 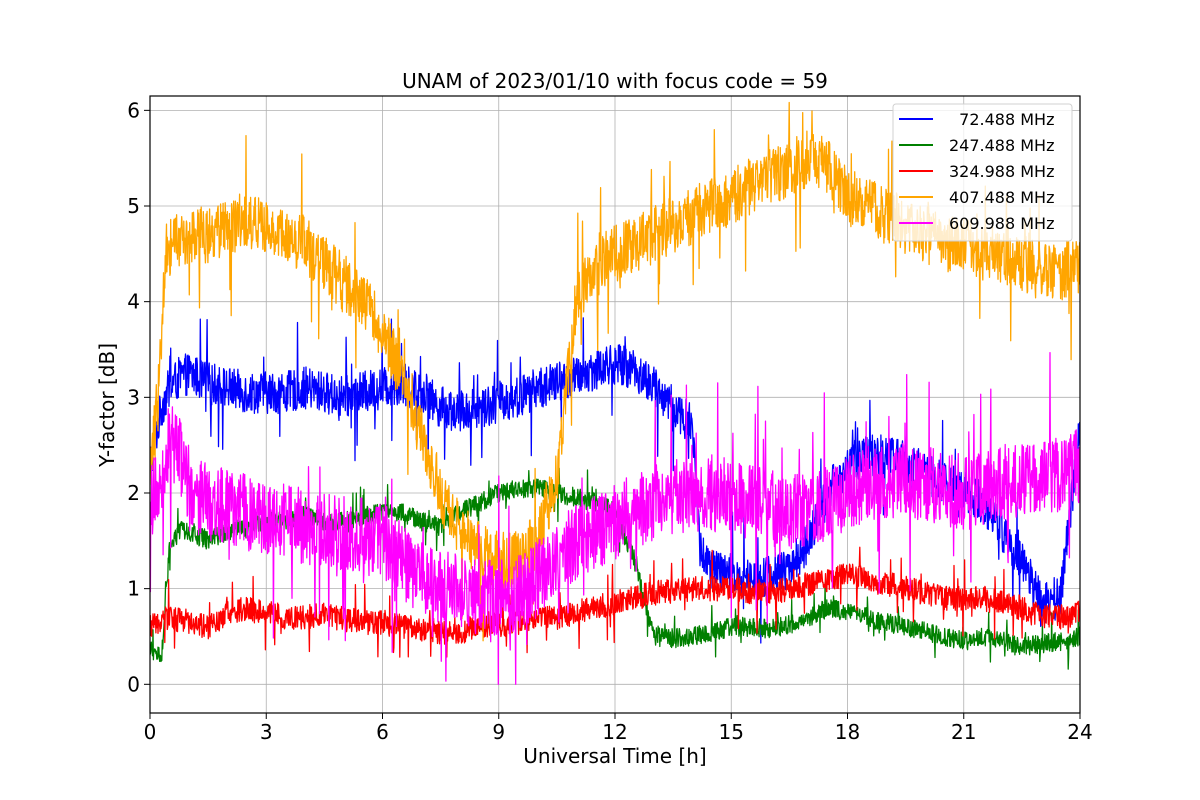 What do you see at coordinates (847, 732) in the screenshot?
I see `x-tick-label: 18` at bounding box center [847, 732].